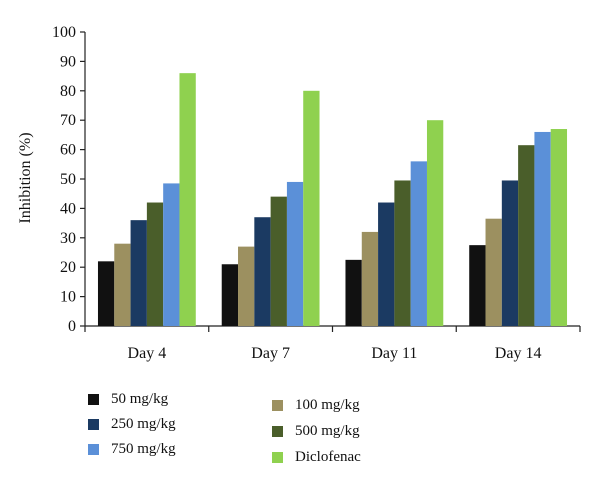  I want to click on y-axis: 0 10 20 30 40 50 60 70 80 90 100, so click(69, 179).